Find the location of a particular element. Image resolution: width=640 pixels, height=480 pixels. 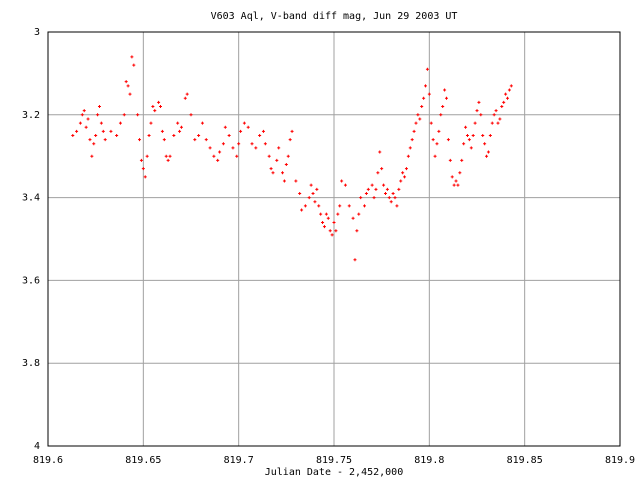

x-tick-label: 819.7 is located at coordinates (239, 460).